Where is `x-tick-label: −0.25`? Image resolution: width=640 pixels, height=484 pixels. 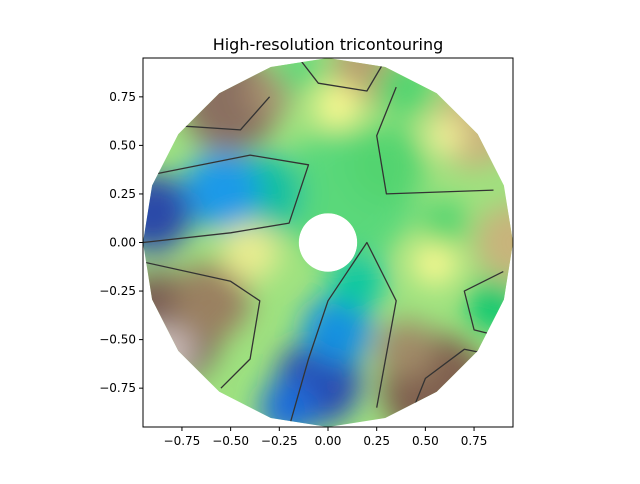
x-tick-label: −0.25 is located at coordinates (279, 441).